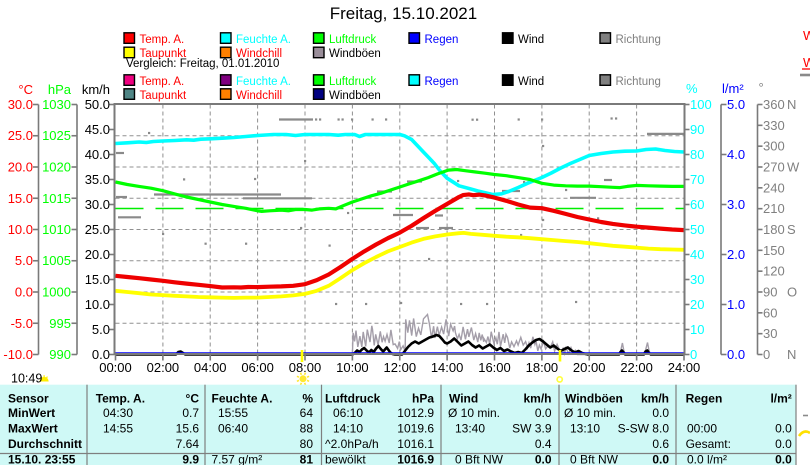 The height and width of the screenshot is (465, 810). What do you see at coordinates (307, 413) in the screenshot?
I see `svg-text: 64` at bounding box center [307, 413].